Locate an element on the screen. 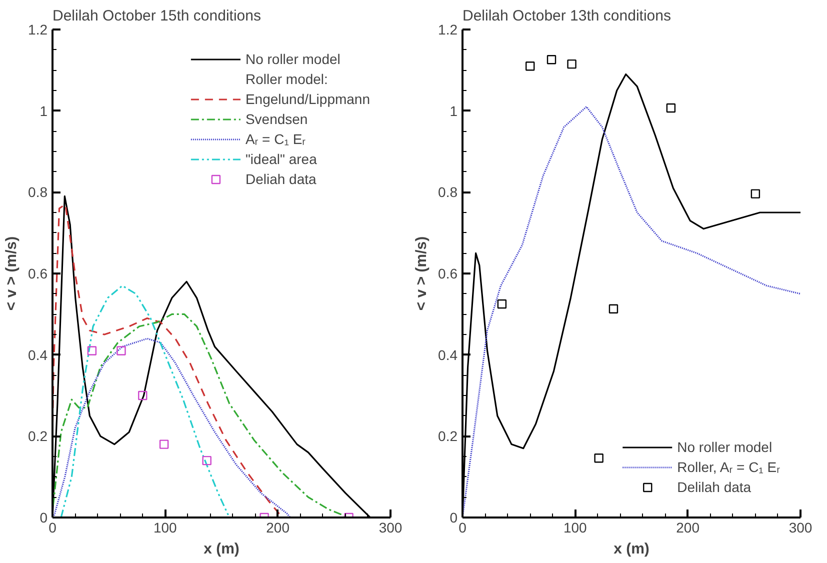 The image size is (827, 563). legend-label: Roller, Aᵣ = C₁ Eᵣ is located at coordinates (728, 467).